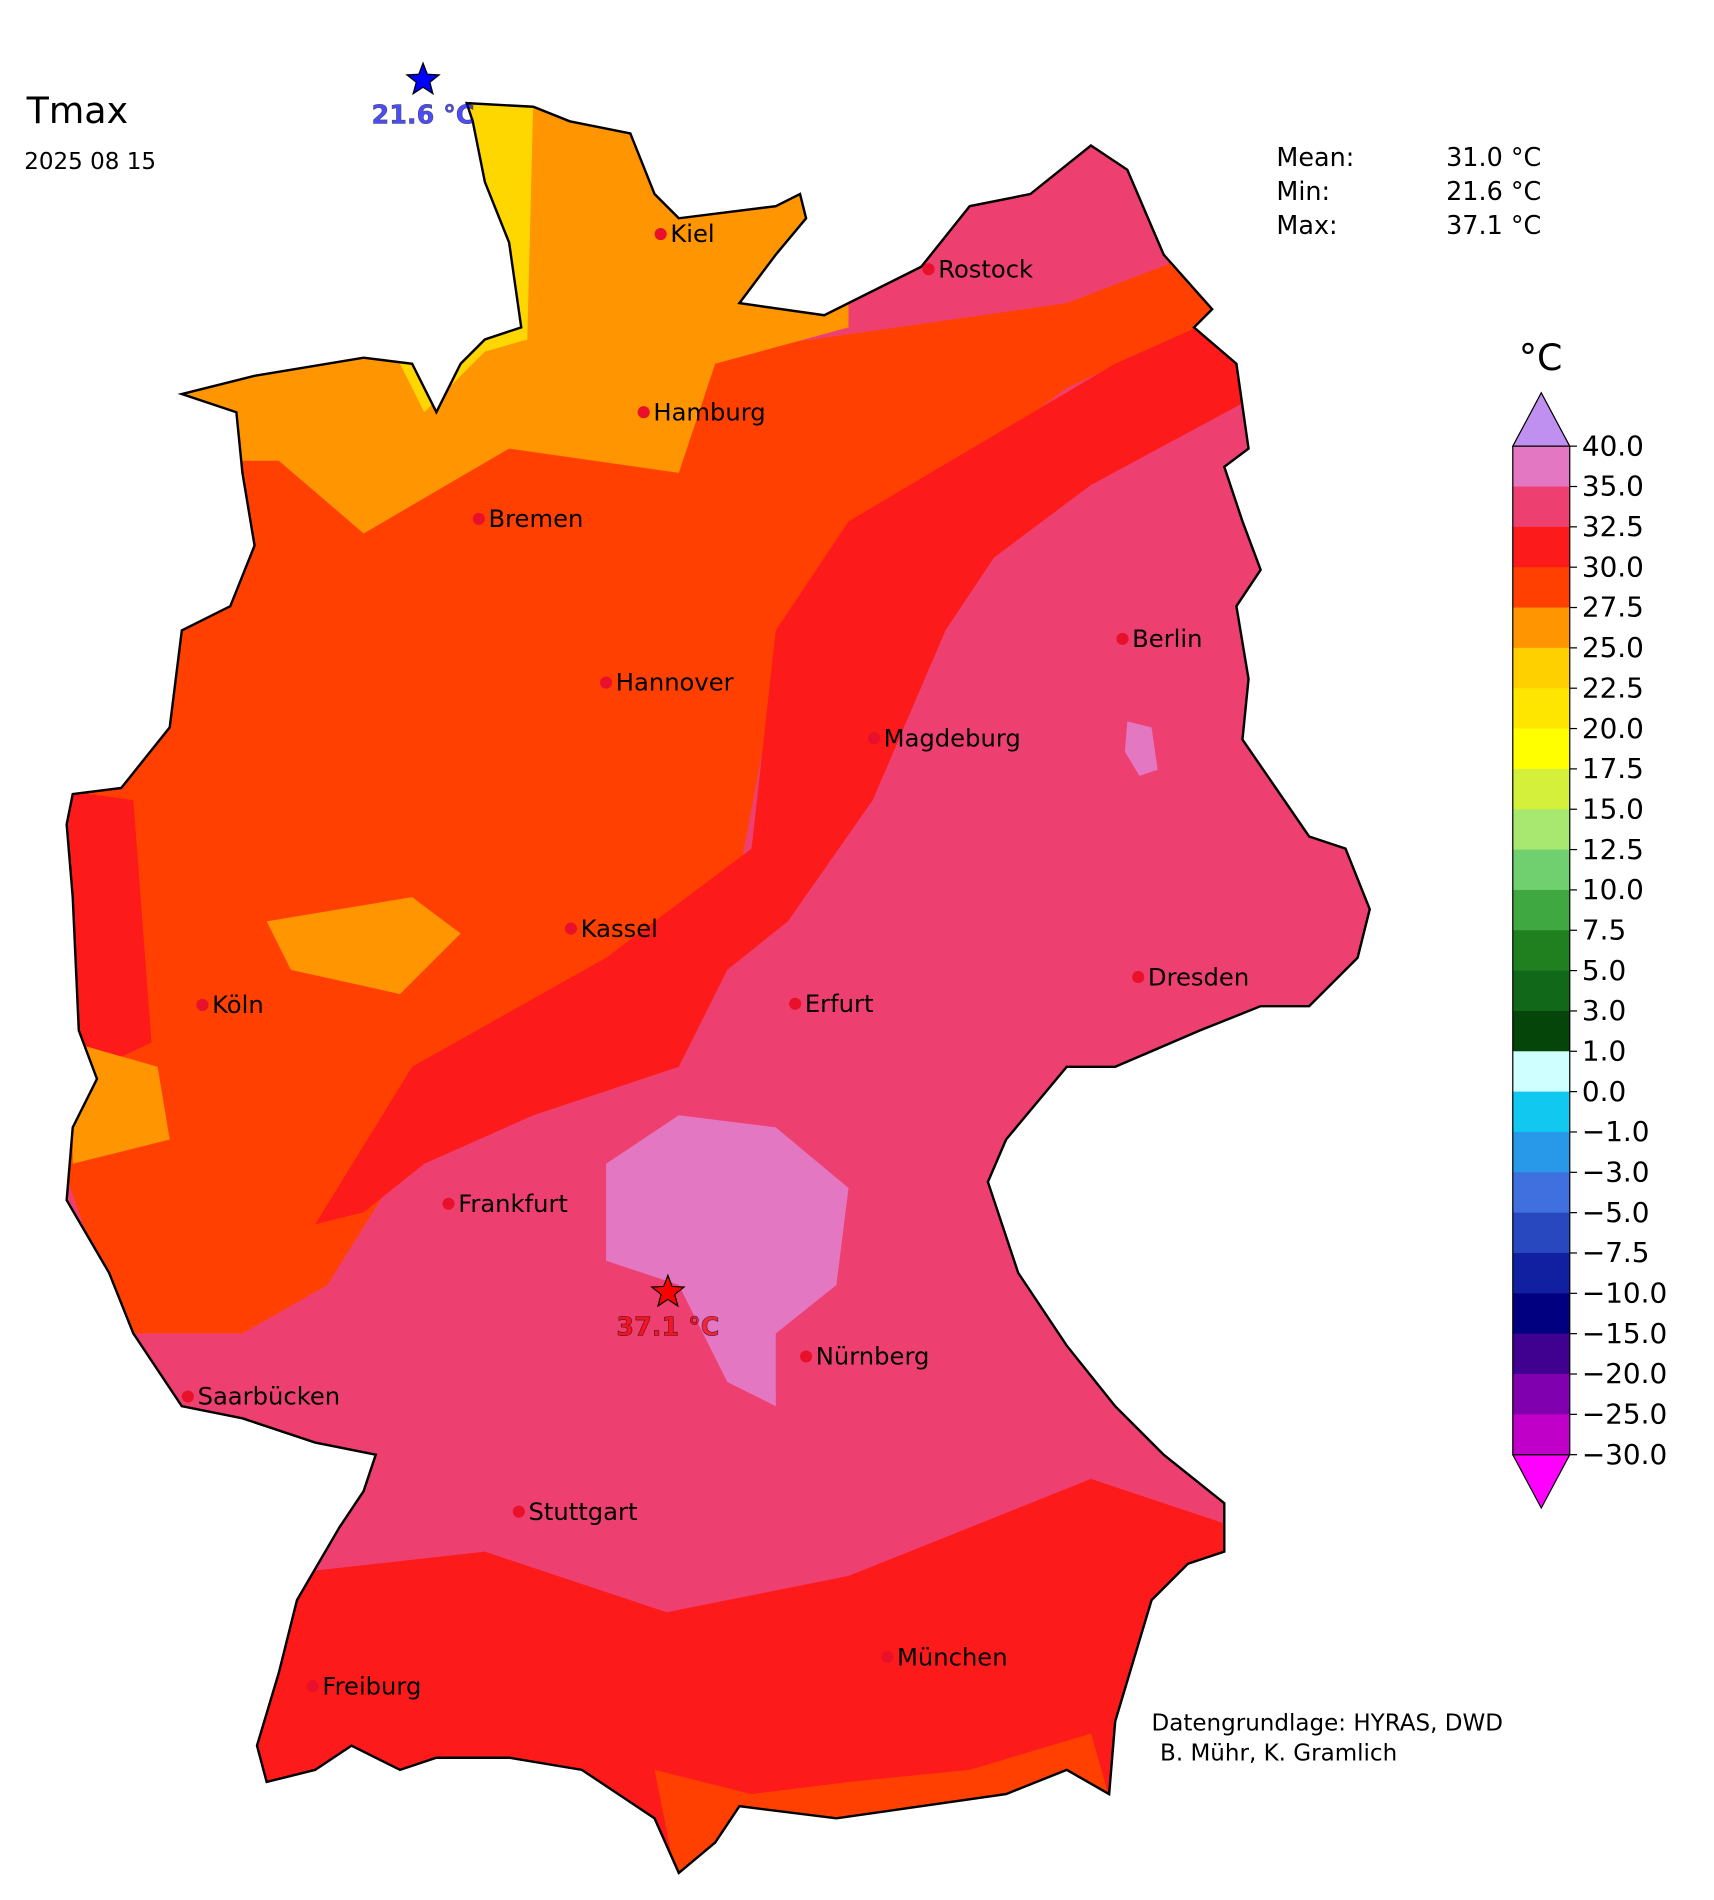  I want to click on city-label: Köln, so click(238, 1004).